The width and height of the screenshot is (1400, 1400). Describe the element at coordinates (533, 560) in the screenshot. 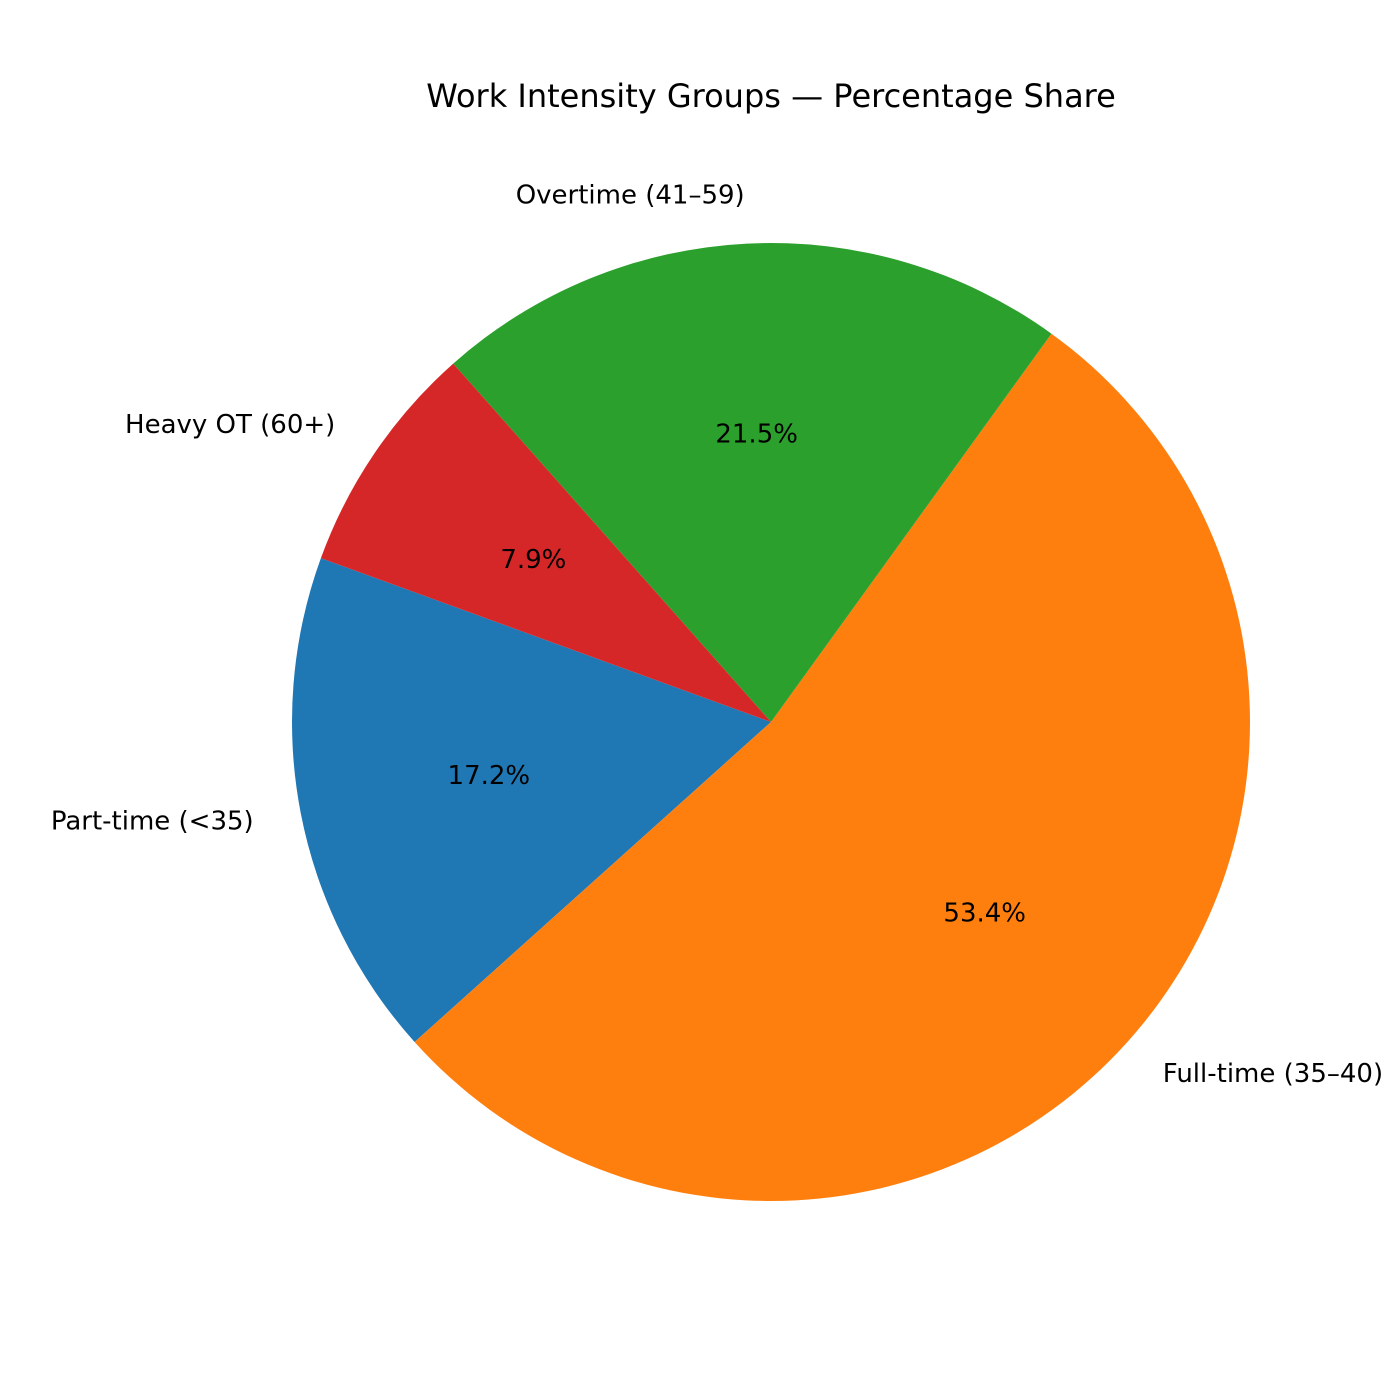

I see `slice-percent-label-4: 7.9%` at that location.